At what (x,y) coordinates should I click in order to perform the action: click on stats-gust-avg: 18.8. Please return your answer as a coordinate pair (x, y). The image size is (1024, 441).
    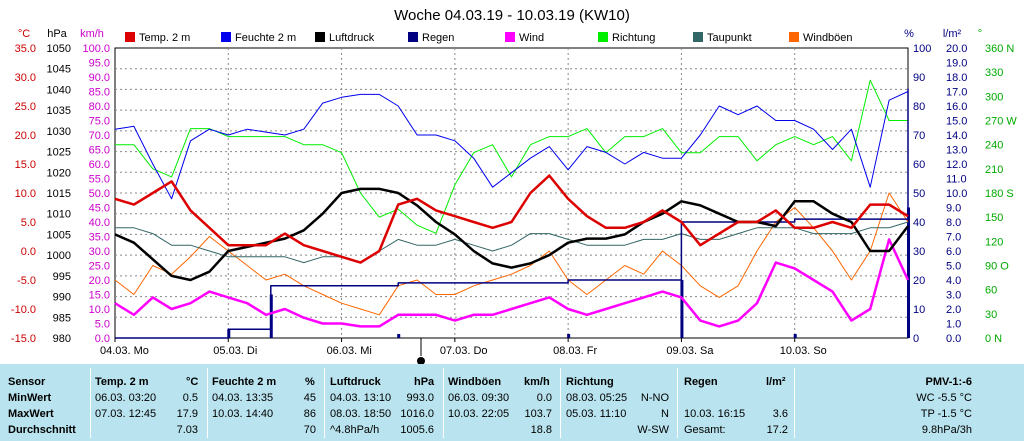
    Looking at the image, I should click on (541, 430).